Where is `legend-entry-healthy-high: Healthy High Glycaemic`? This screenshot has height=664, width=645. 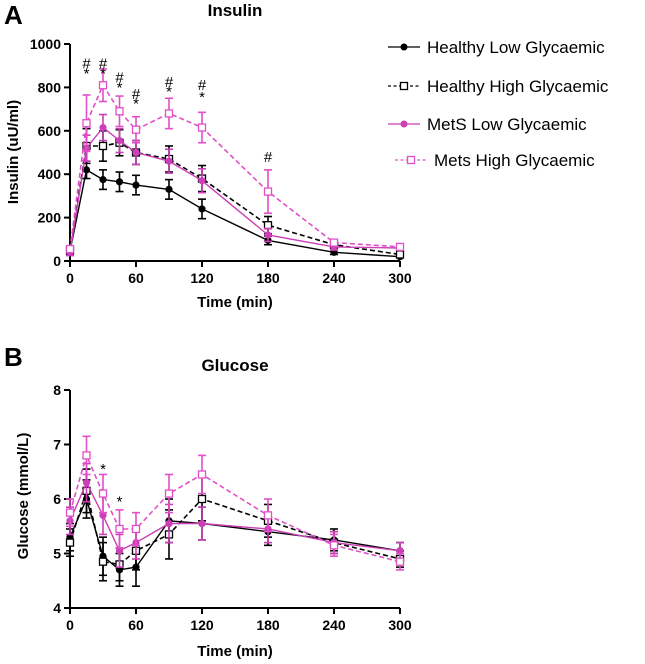
legend-entry-healthy-high: Healthy High Glycaemic is located at coordinates (498, 86).